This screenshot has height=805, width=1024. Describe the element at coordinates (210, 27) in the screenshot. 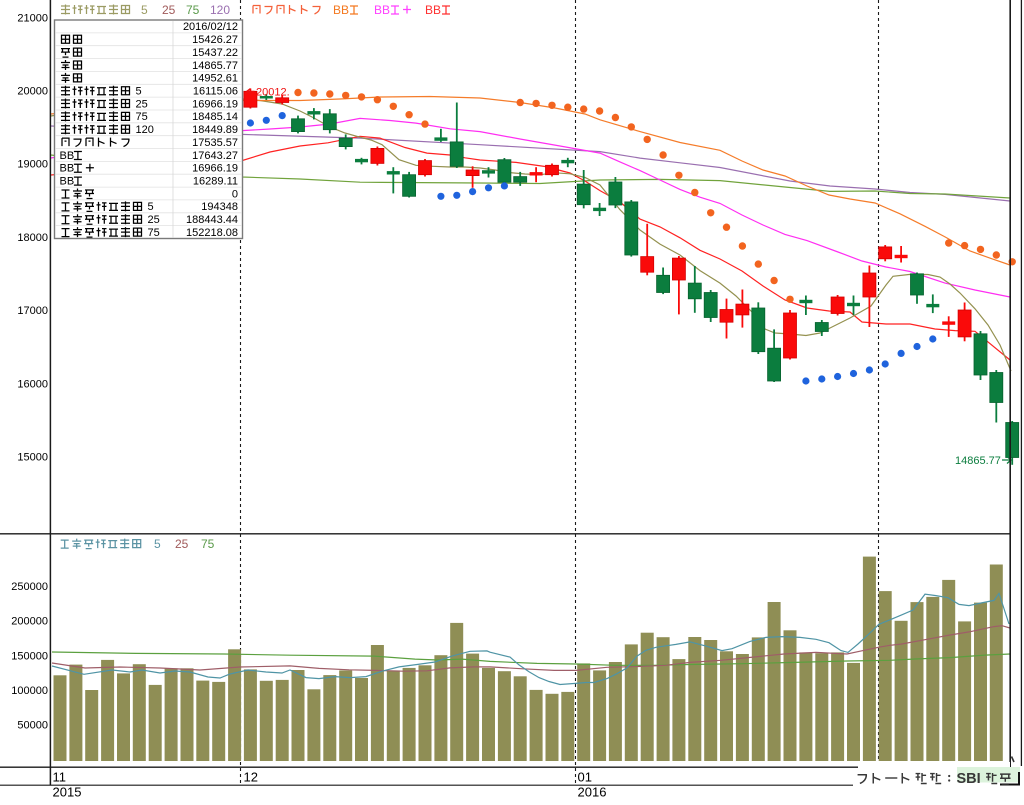

I see `svg-text: 2016/02/12` at that location.